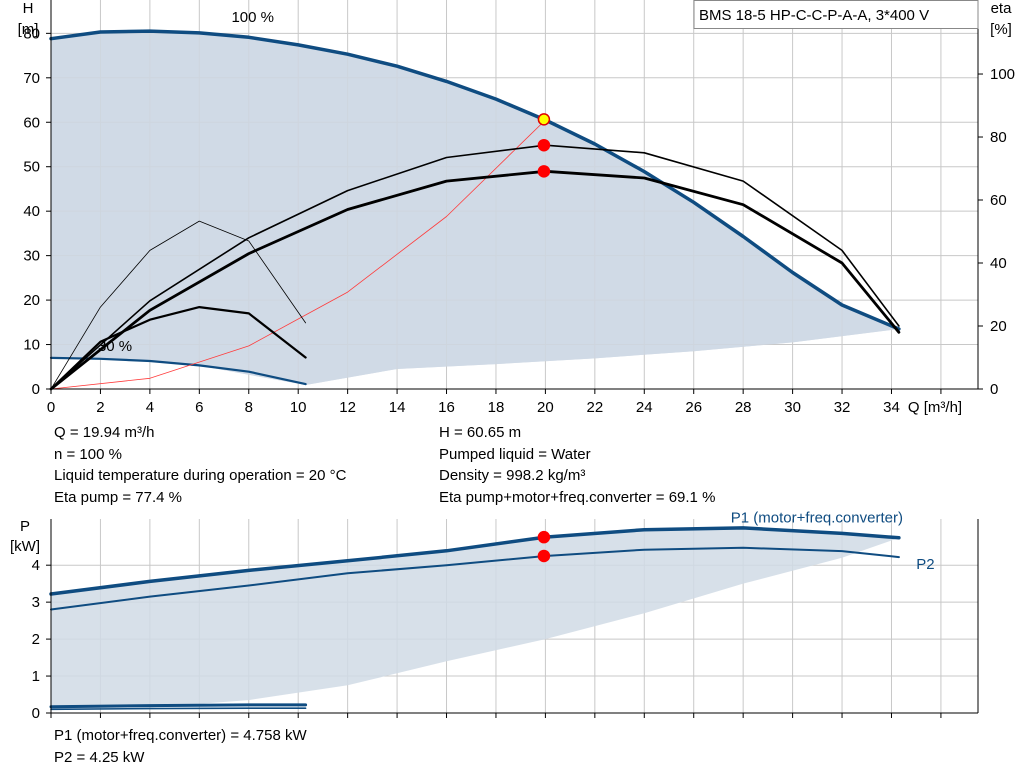 The height and width of the screenshot is (781, 1024). Describe the element at coordinates (36, 639) in the screenshot. I see `y-tick-label: 2` at that location.